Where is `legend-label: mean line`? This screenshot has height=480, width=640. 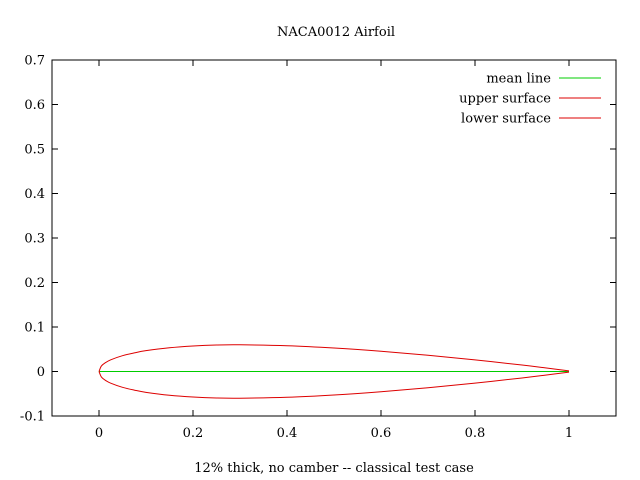 legend-label: mean line is located at coordinates (518, 79).